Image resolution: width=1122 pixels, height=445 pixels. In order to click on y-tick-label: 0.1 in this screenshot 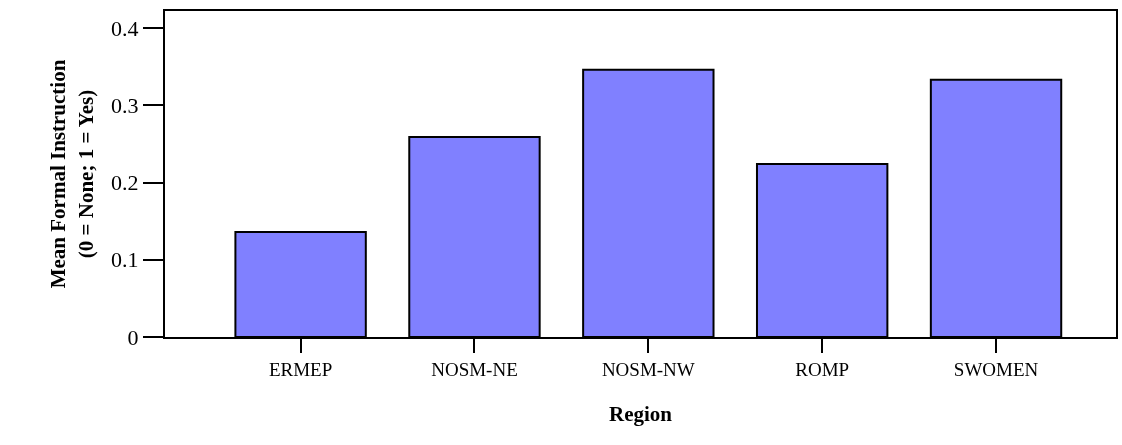, I will do `click(125, 260)`.